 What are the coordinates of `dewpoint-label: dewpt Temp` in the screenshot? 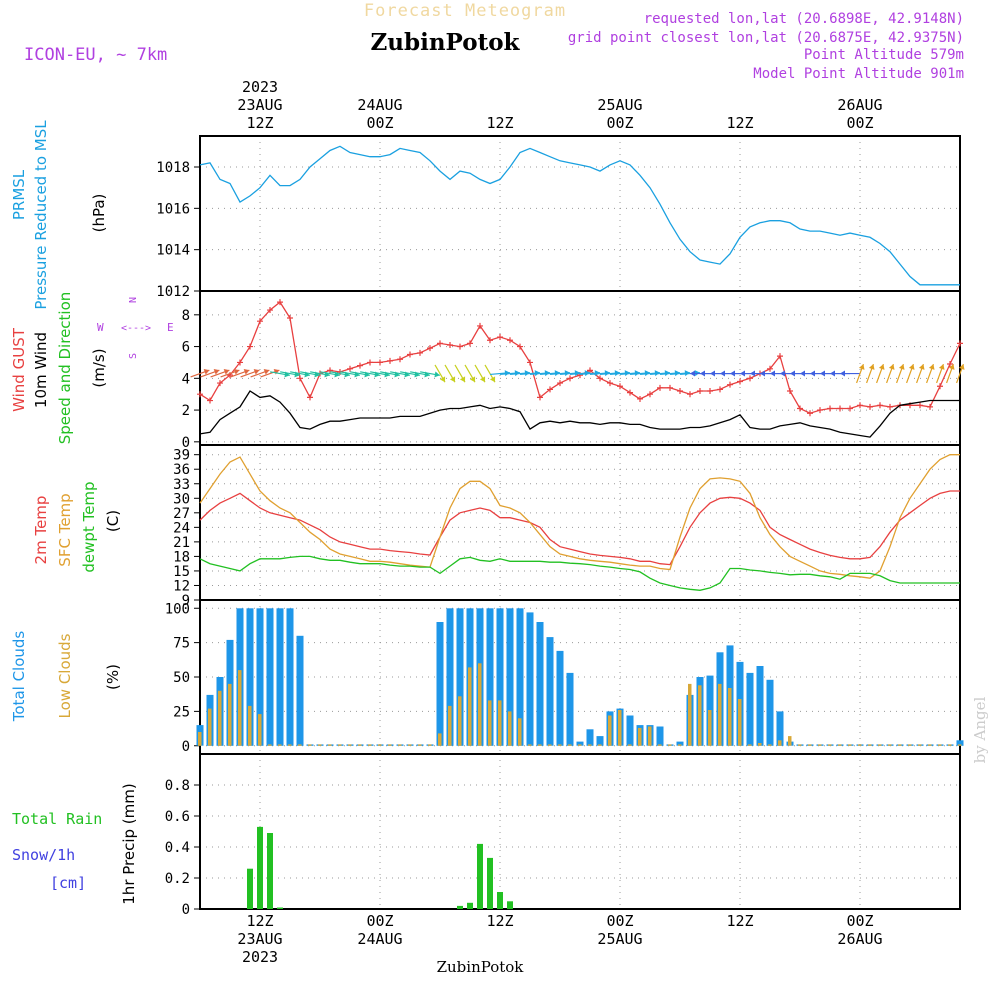 It's located at (89, 526).